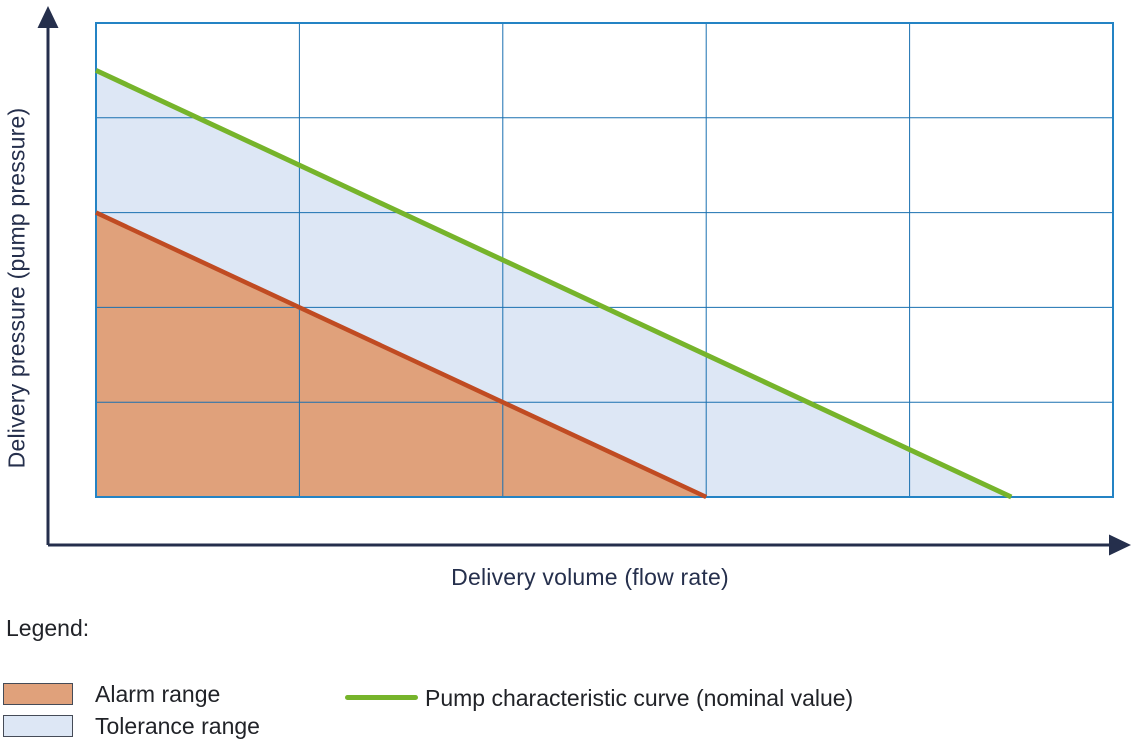 This screenshot has height=742, width=1135. What do you see at coordinates (1120, 545) in the screenshot?
I see `x-axis-arrowhead` at bounding box center [1120, 545].